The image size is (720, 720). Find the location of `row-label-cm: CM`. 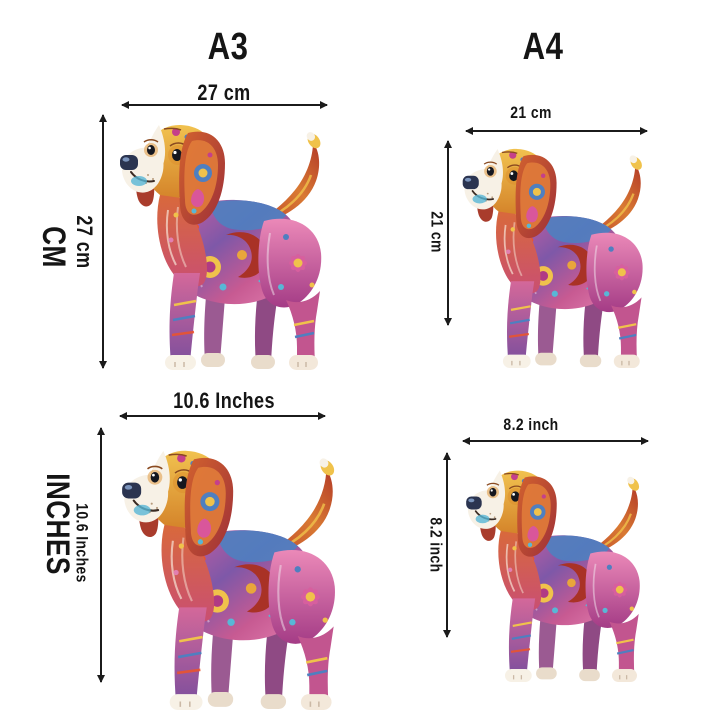

row-label-cm: CM is located at coordinates (54, 247).